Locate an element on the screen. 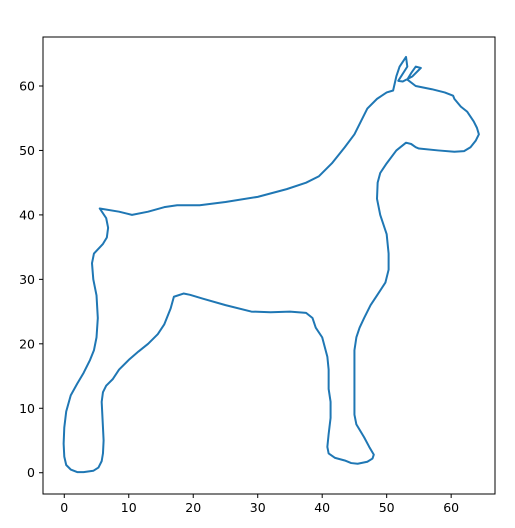 The image size is (515, 528). x-tick-label: 60 is located at coordinates (451, 507).